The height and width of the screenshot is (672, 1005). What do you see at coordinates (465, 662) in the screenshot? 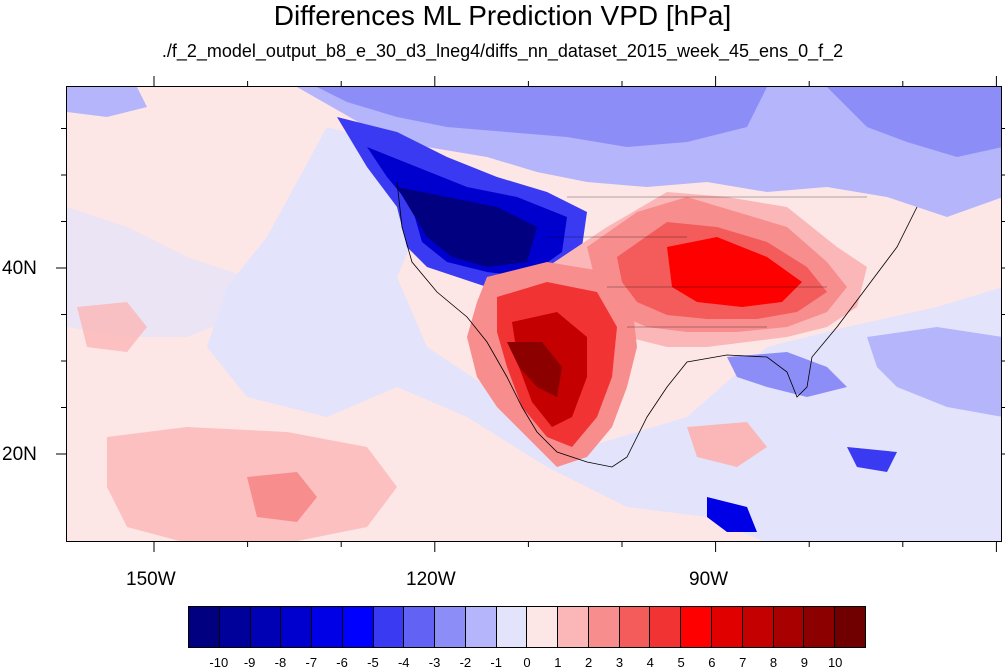
I see `colorbar-label: -2` at bounding box center [465, 662].